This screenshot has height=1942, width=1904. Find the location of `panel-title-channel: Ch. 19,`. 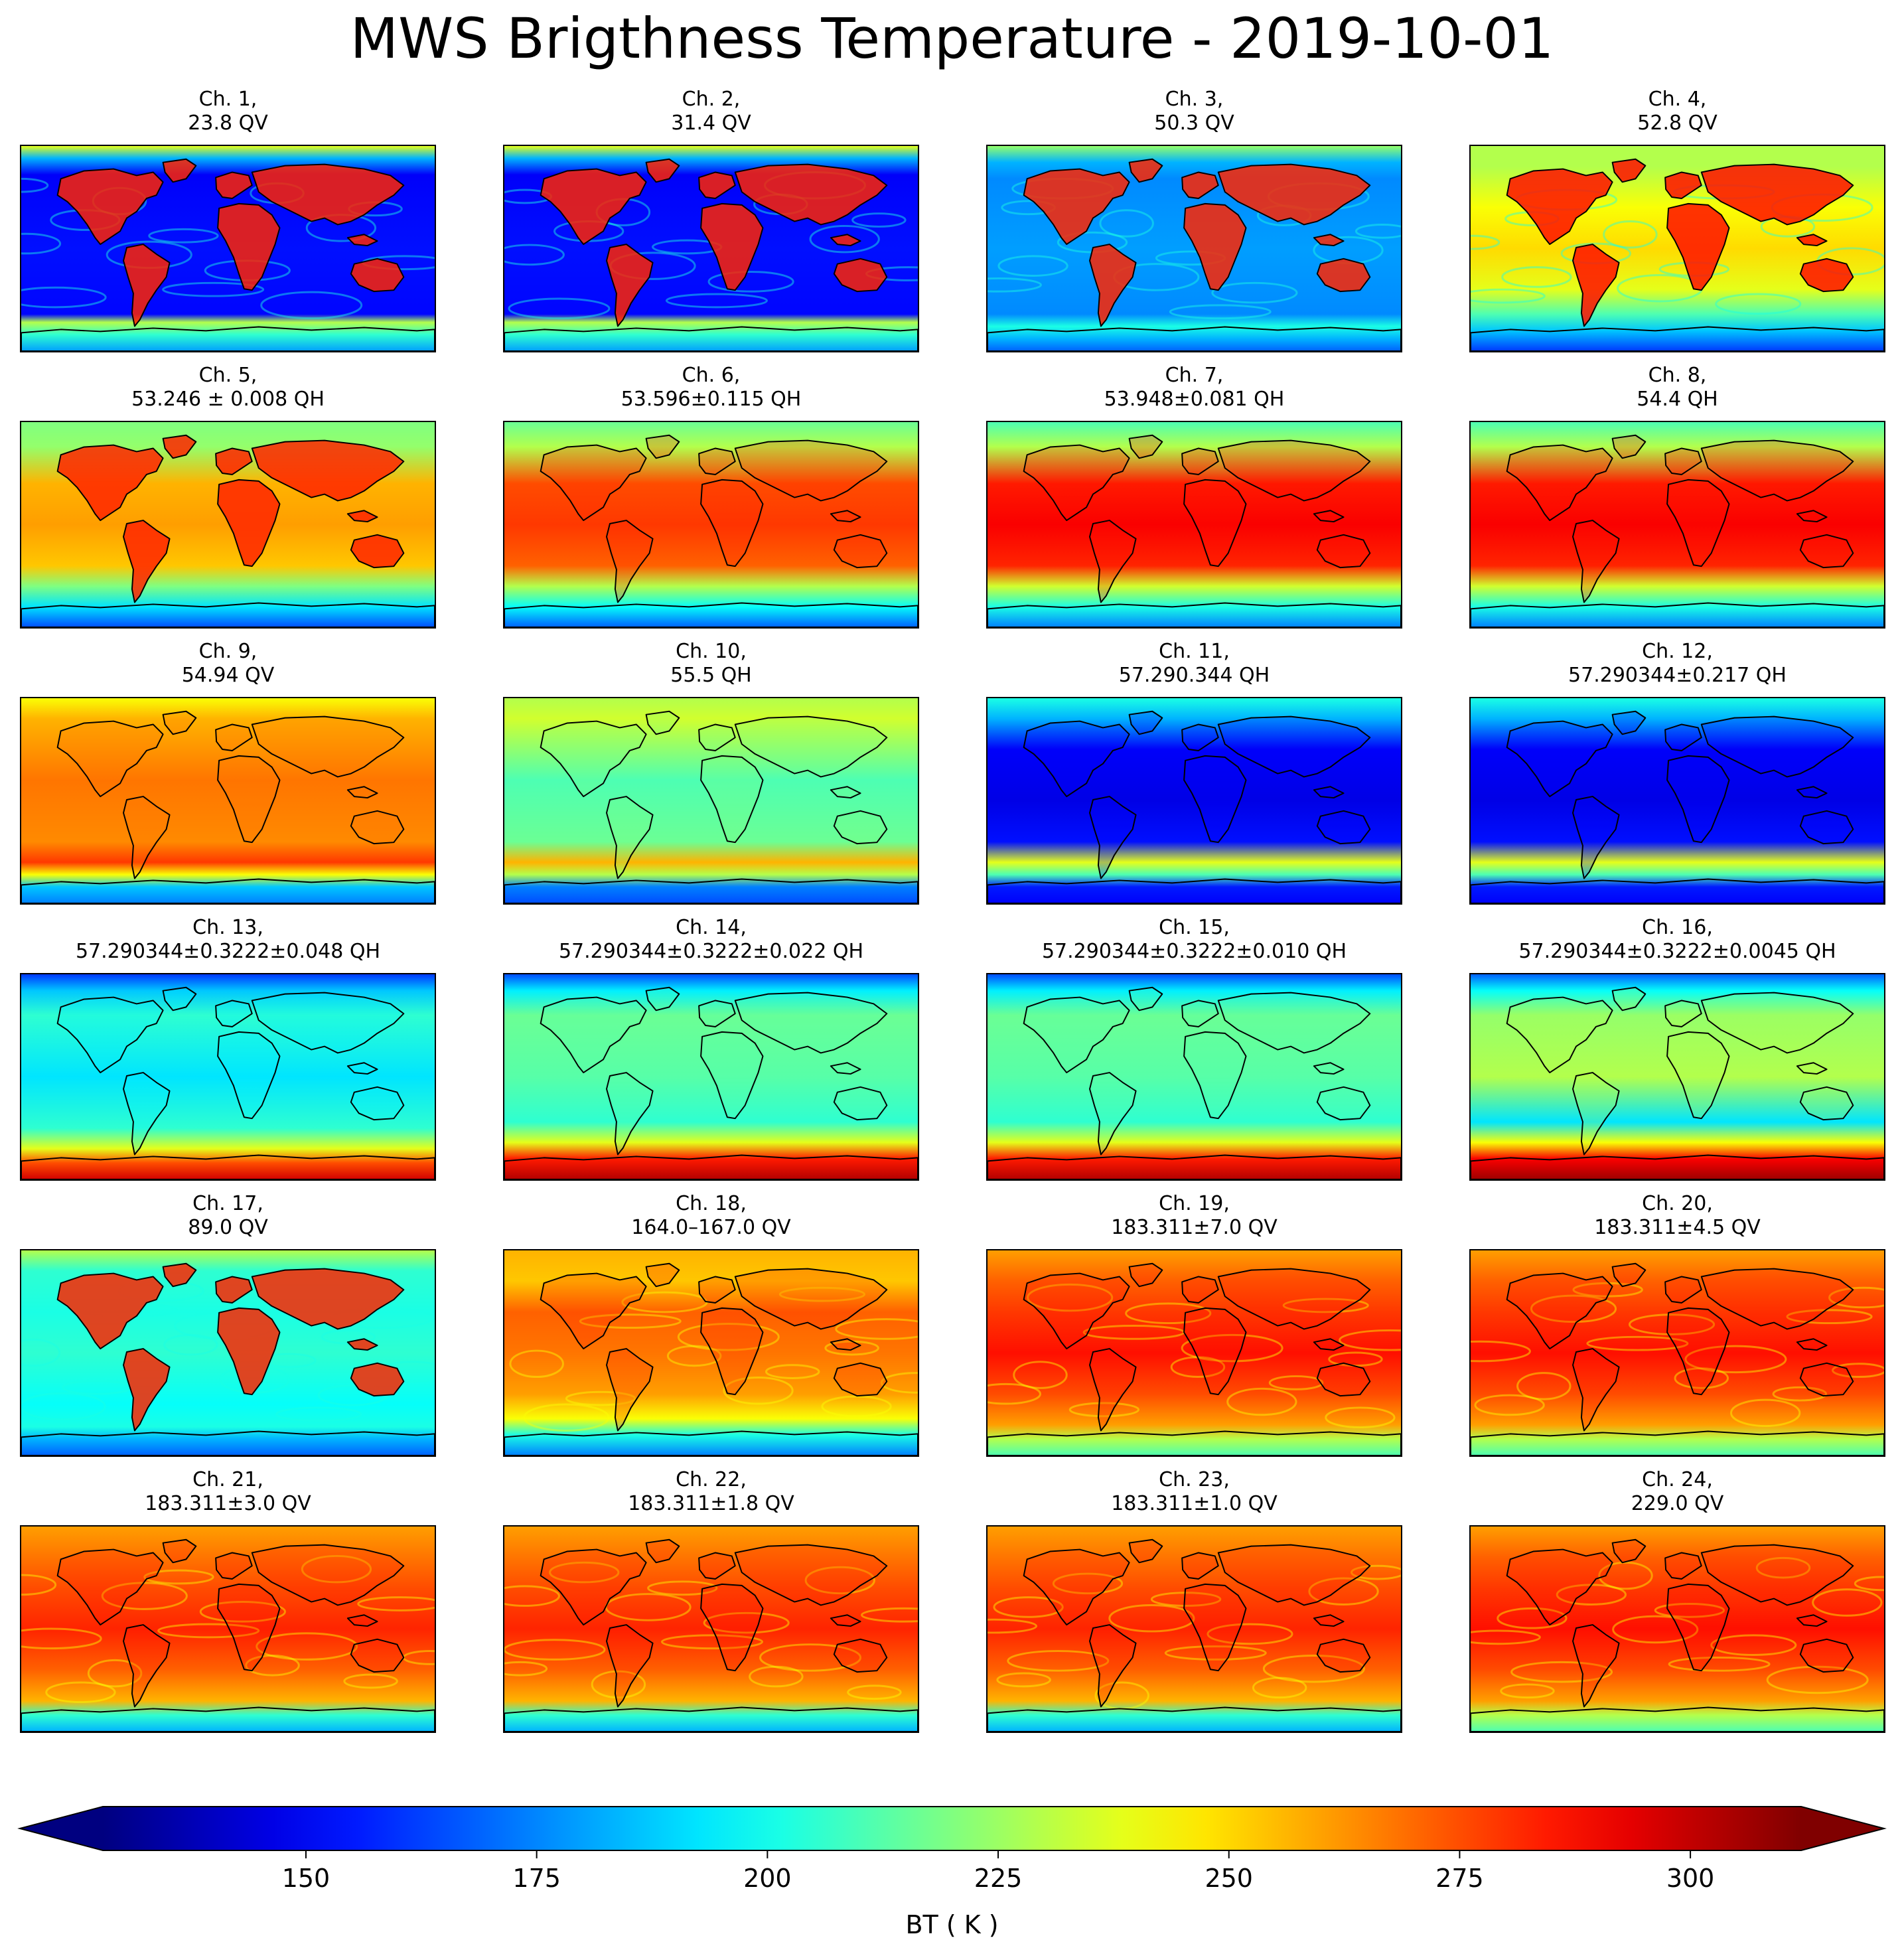

panel-title-channel: Ch. 19, is located at coordinates (1194, 1203).